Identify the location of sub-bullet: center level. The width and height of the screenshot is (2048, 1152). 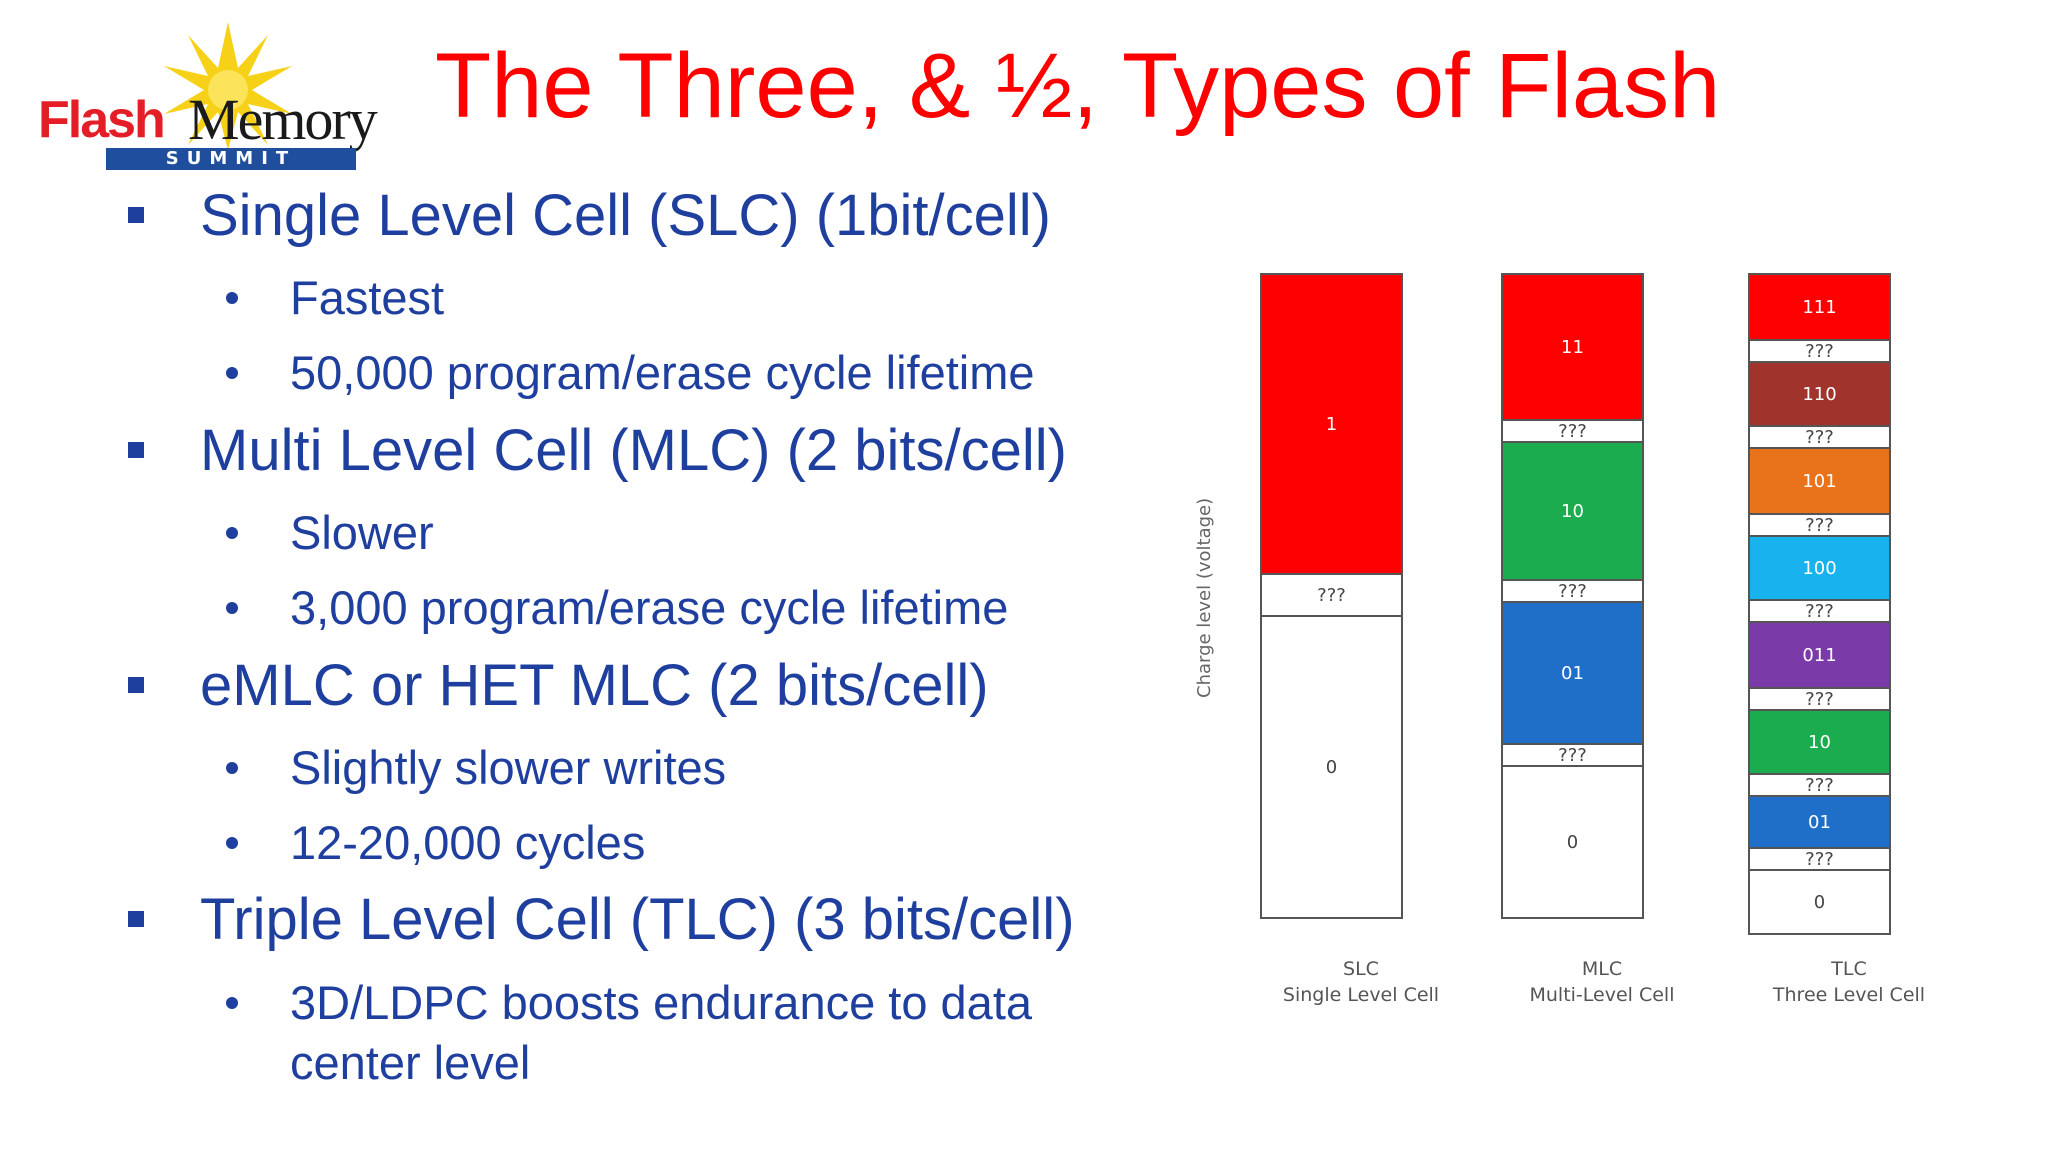
(410, 1062).